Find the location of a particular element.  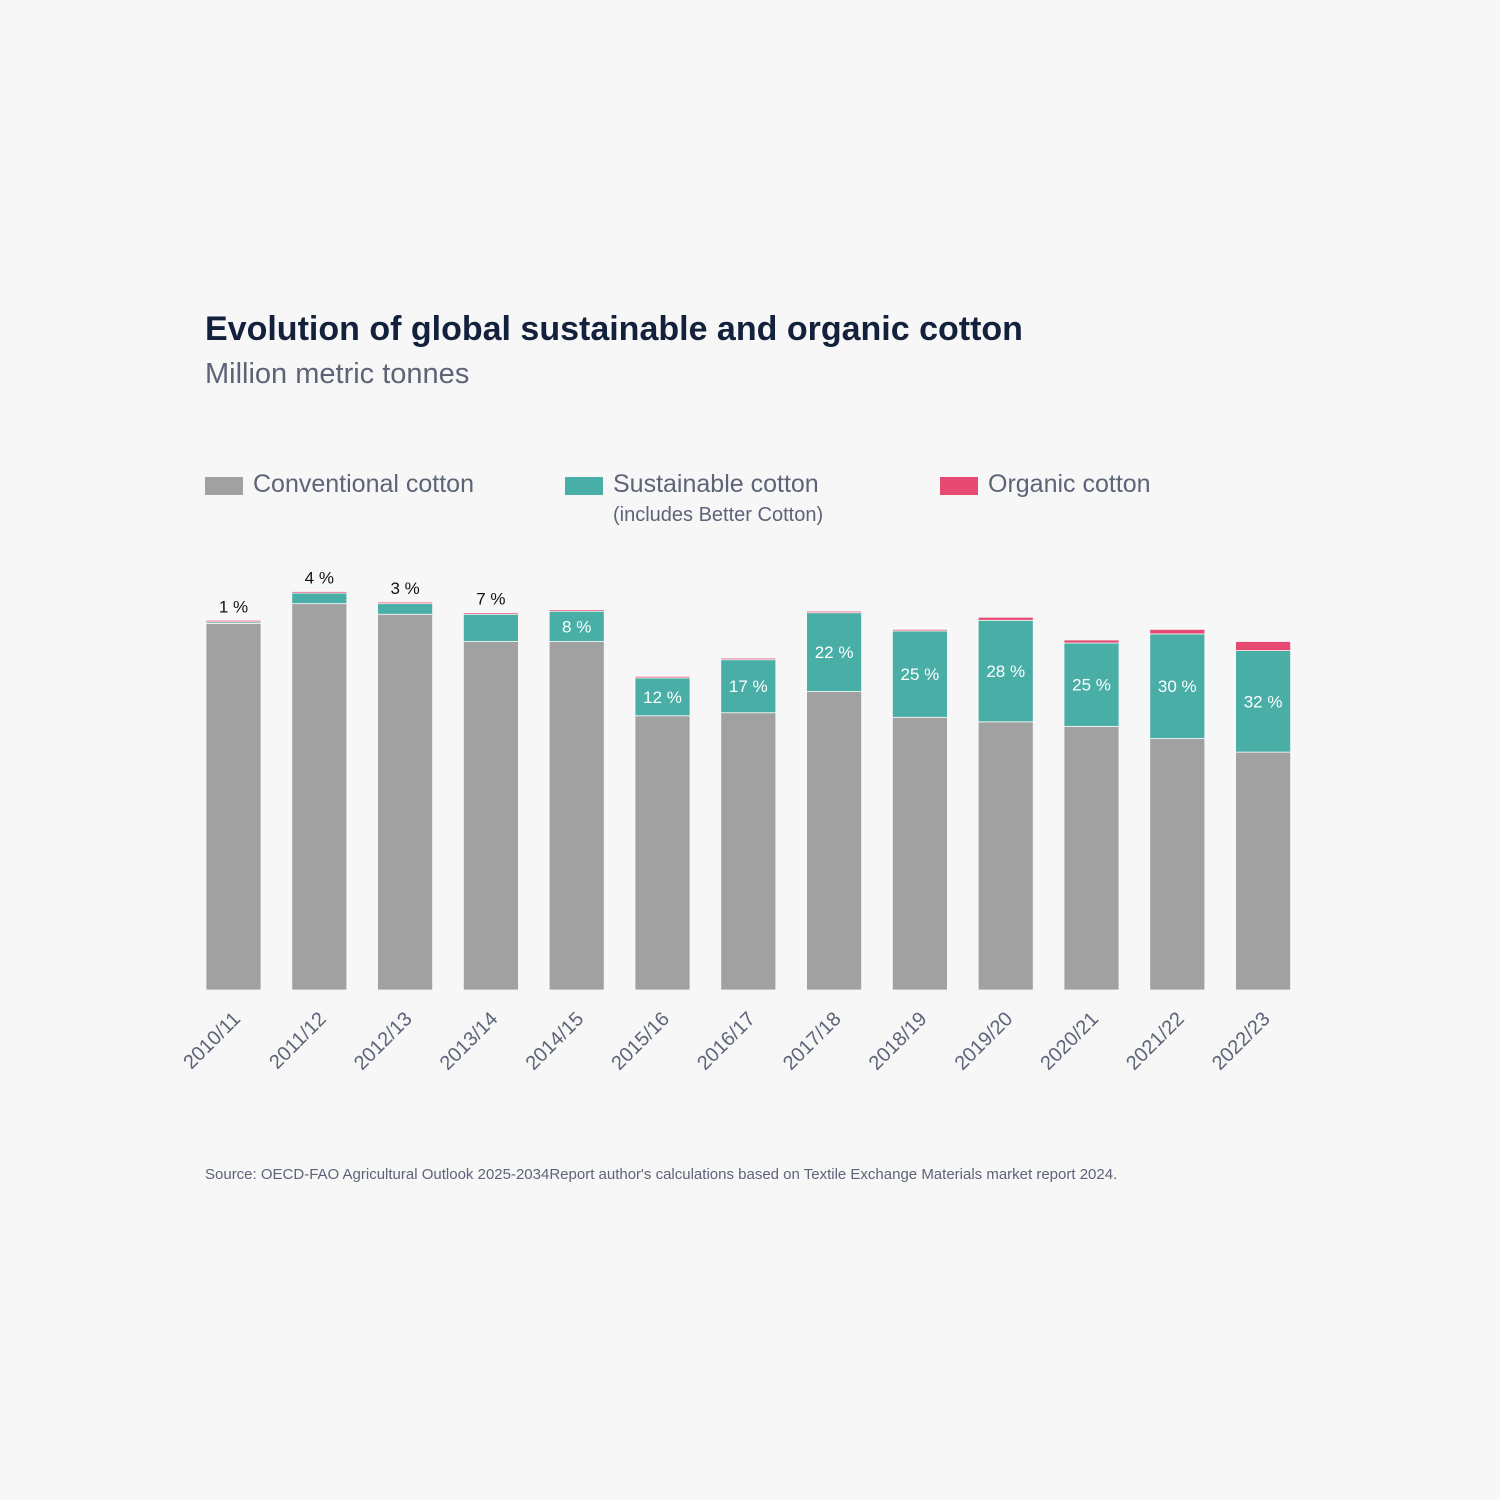

x-tick-label-2011-12: 2011/12 is located at coordinates (298, 1041).